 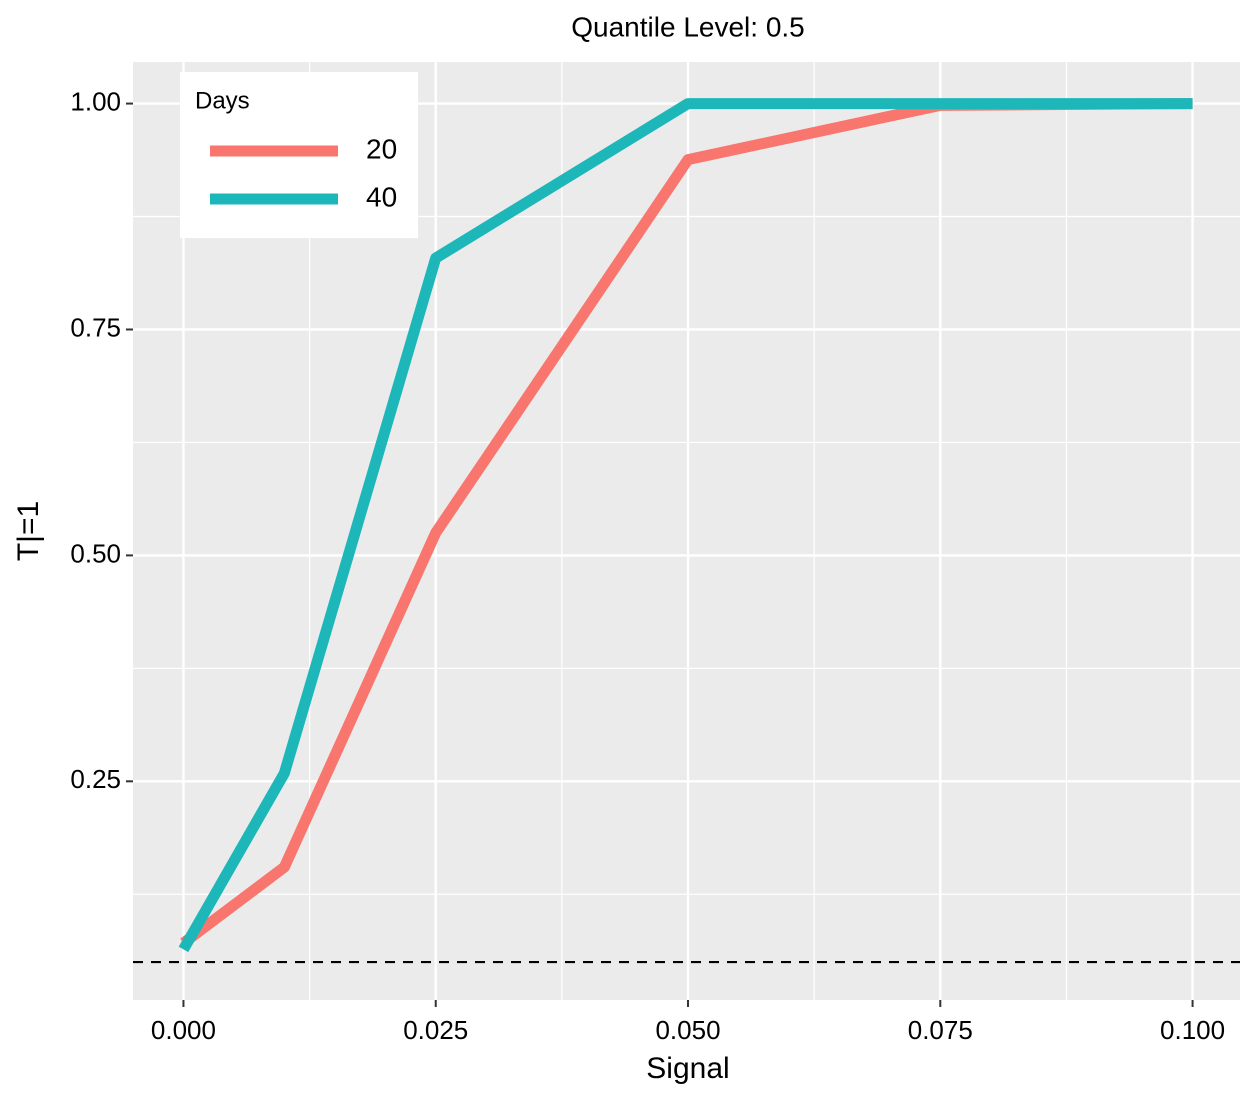 I want to click on x-tick-label: 0.025, so click(x=435, y=1030).